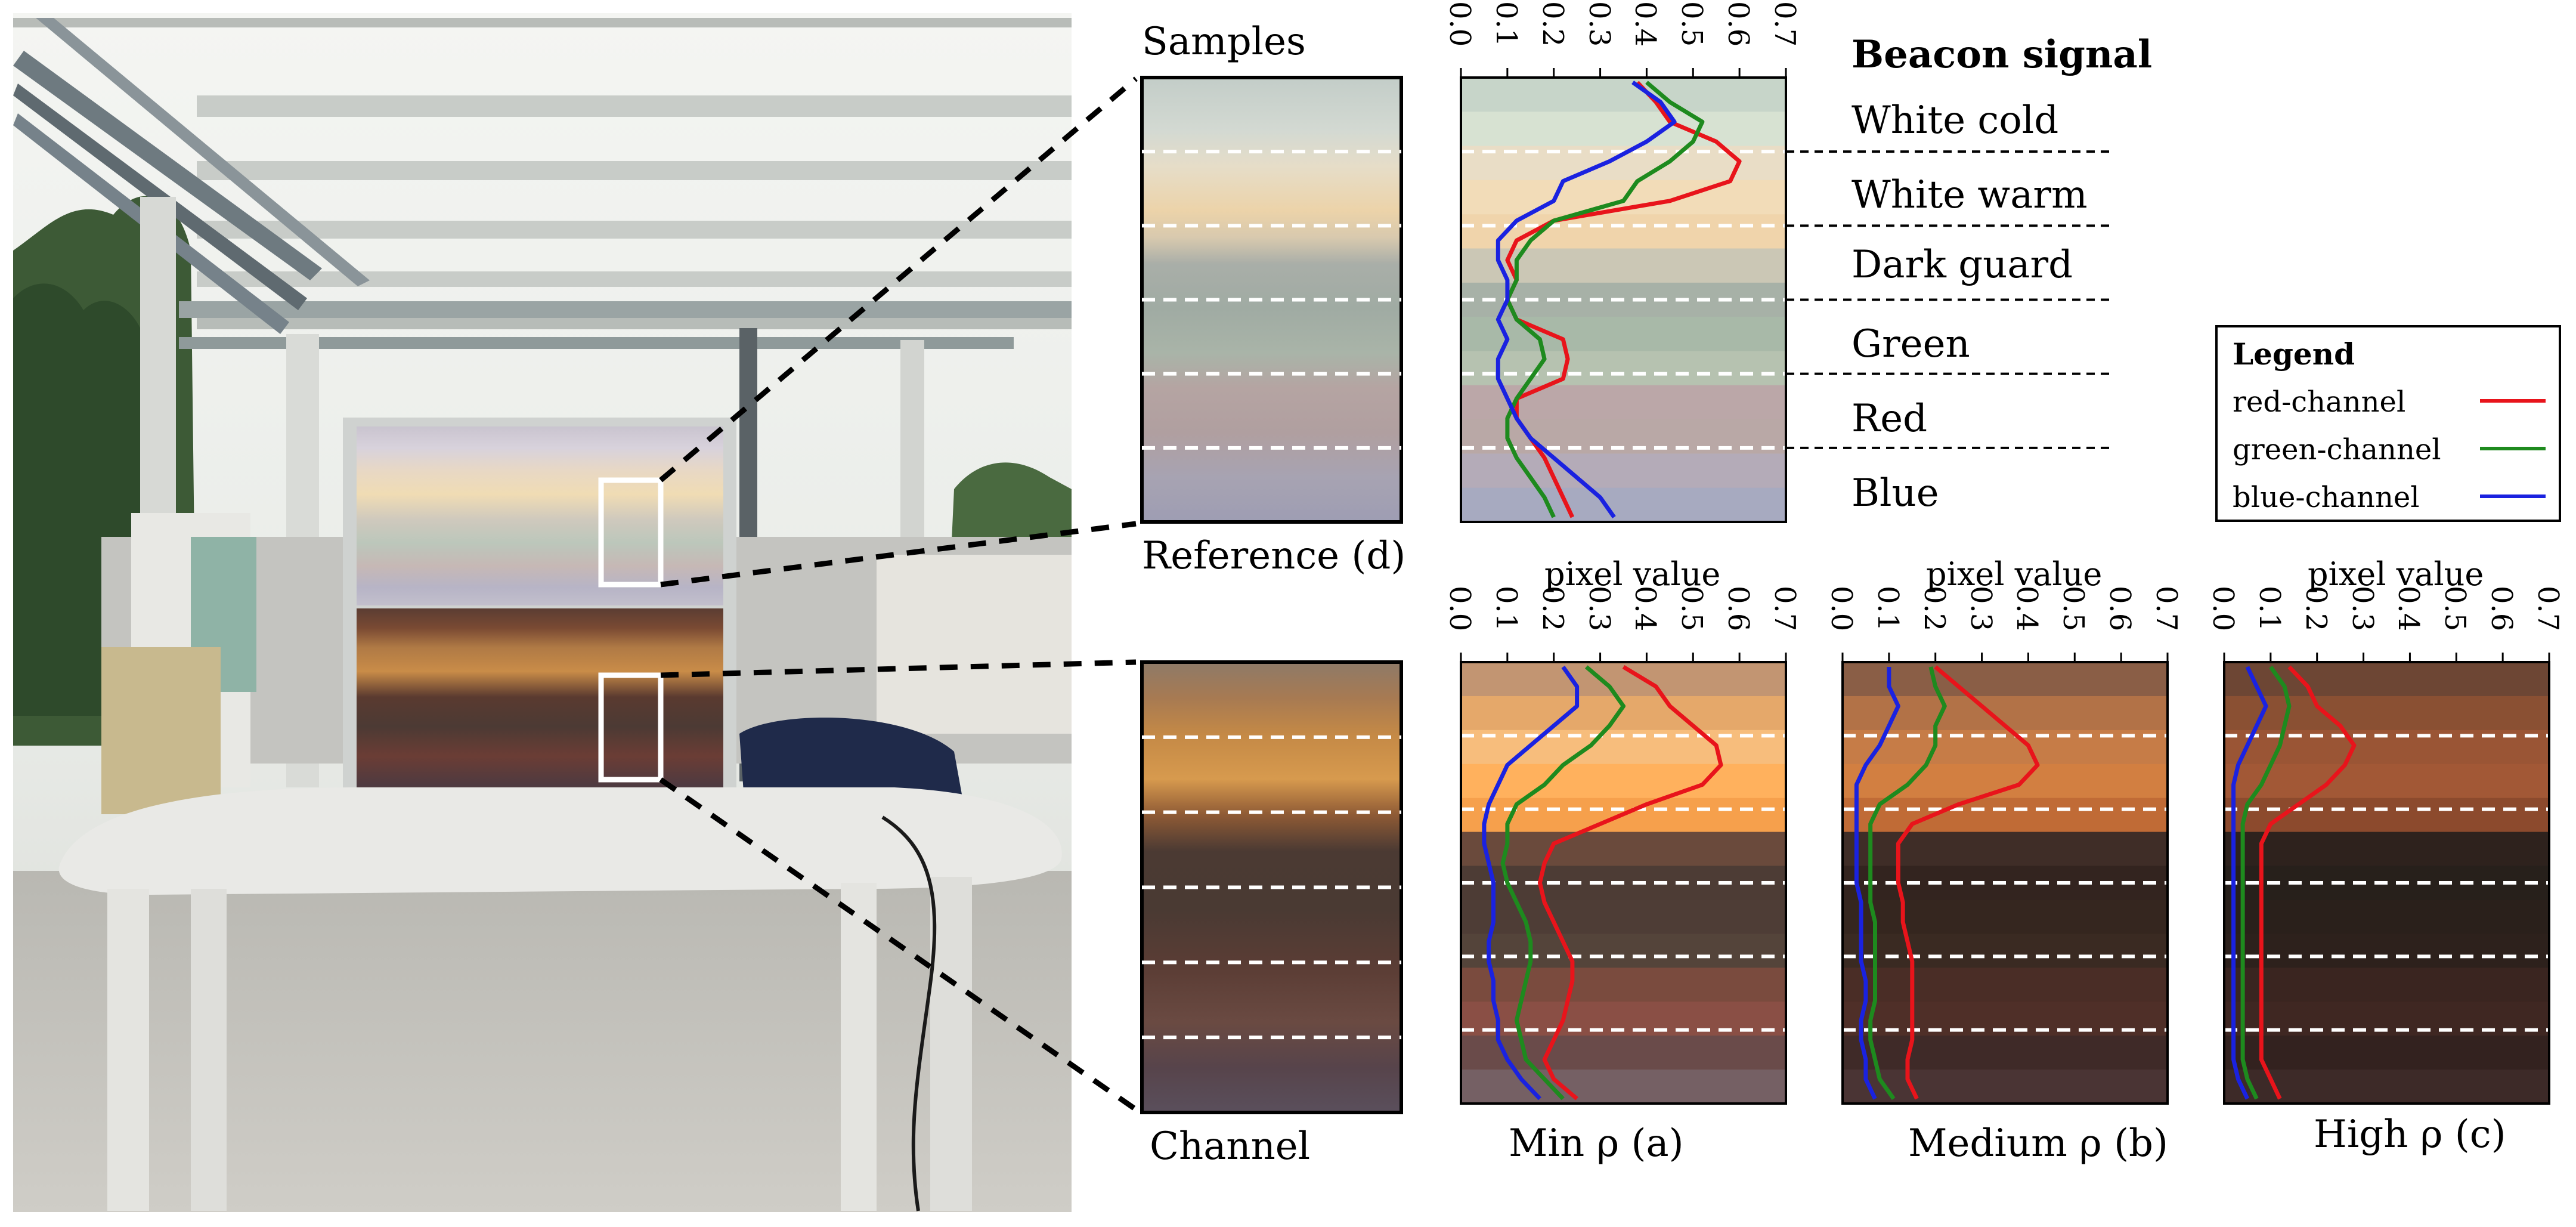 The width and height of the screenshot is (2576, 1227). Describe the element at coordinates (2015, 574) in the screenshot. I see `pixel-value-label-b: pixel value` at that location.